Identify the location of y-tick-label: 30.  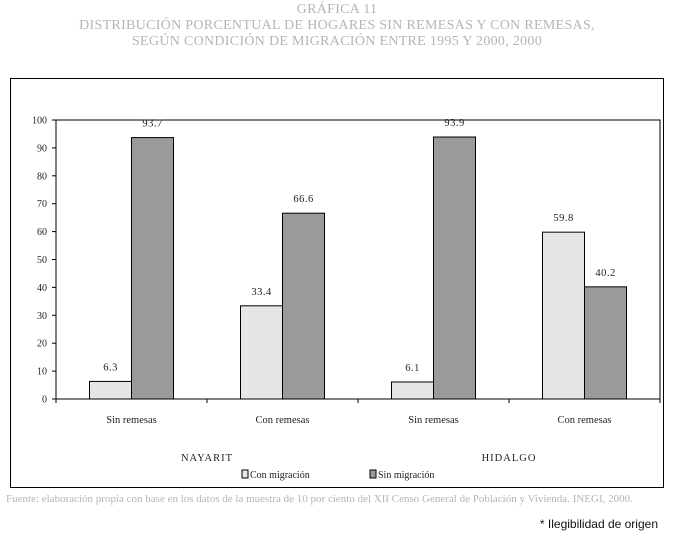
(42, 316).